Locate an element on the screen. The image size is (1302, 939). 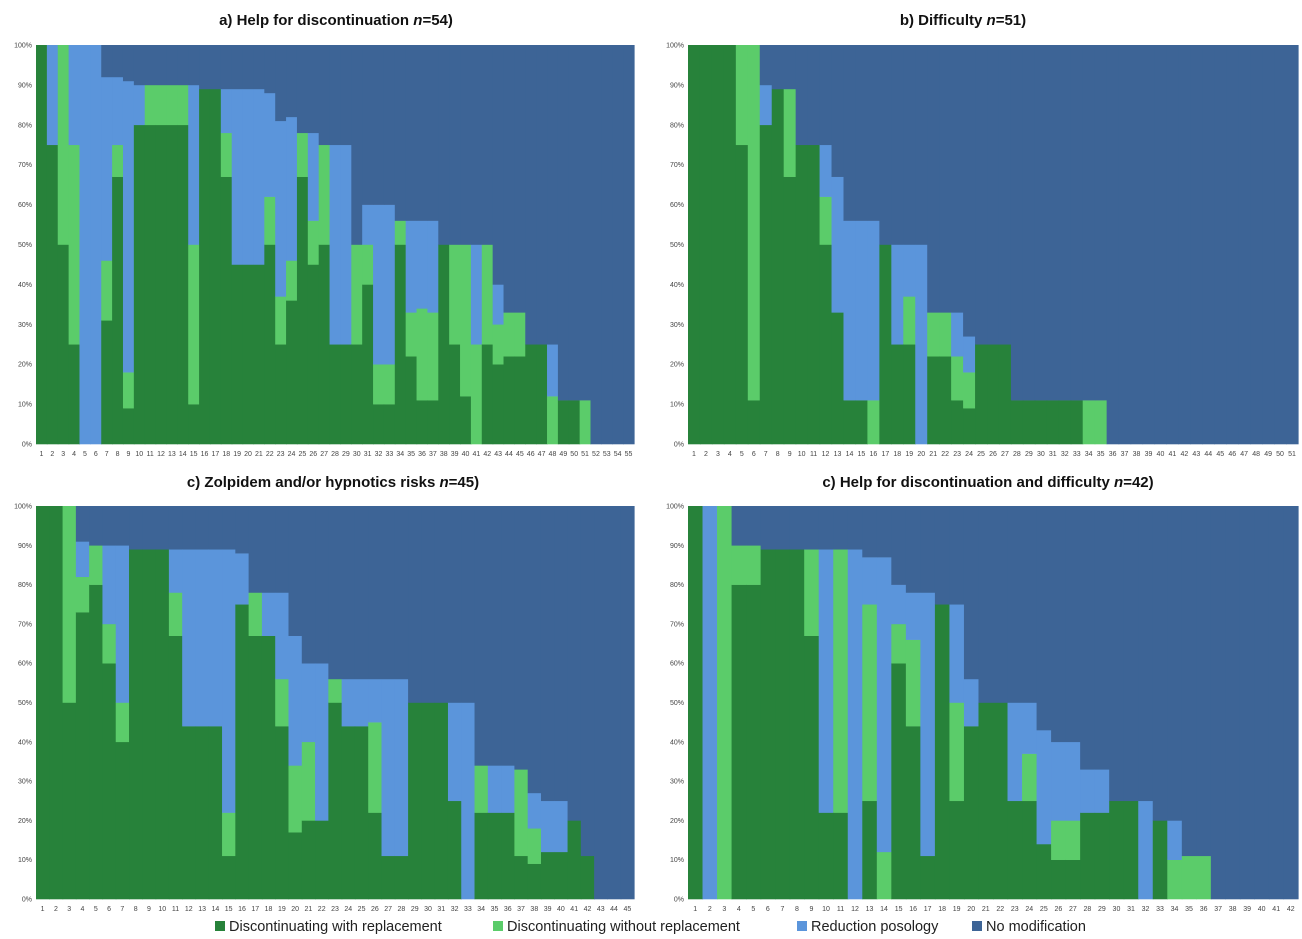
x-tick-label: 31 is located at coordinates (368, 454).